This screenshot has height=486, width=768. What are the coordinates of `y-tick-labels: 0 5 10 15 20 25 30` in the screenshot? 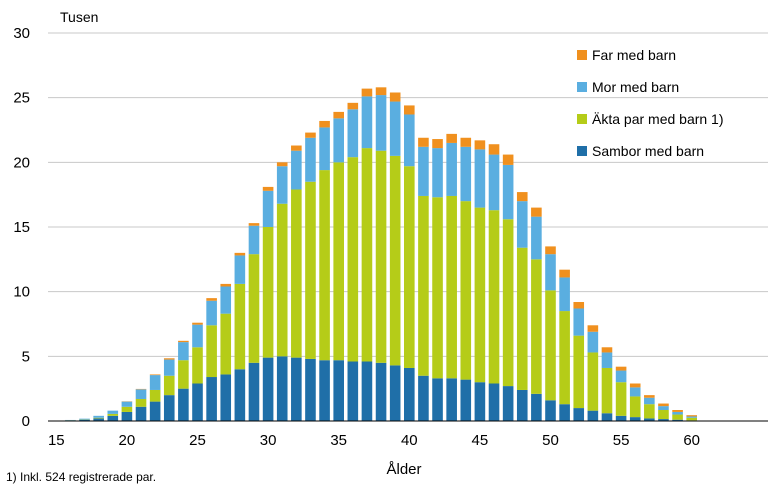 It's located at (21, 227).